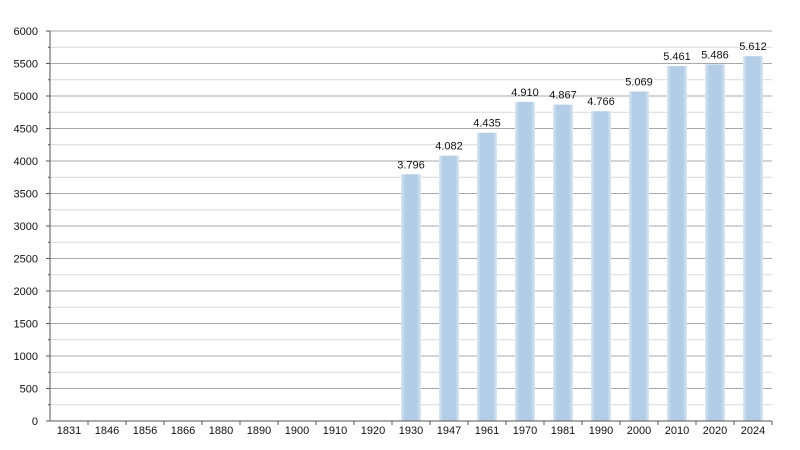 This screenshot has width=800, height=450. Describe the element at coordinates (487, 431) in the screenshot. I see `x-tick-label: 1961` at that location.